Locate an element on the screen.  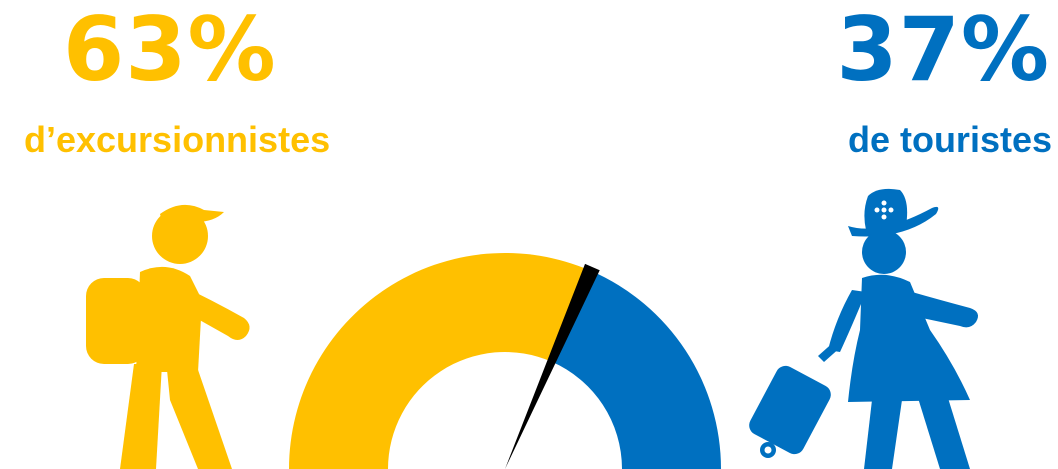
gauge-segment-tourists is located at coordinates (636, 369).